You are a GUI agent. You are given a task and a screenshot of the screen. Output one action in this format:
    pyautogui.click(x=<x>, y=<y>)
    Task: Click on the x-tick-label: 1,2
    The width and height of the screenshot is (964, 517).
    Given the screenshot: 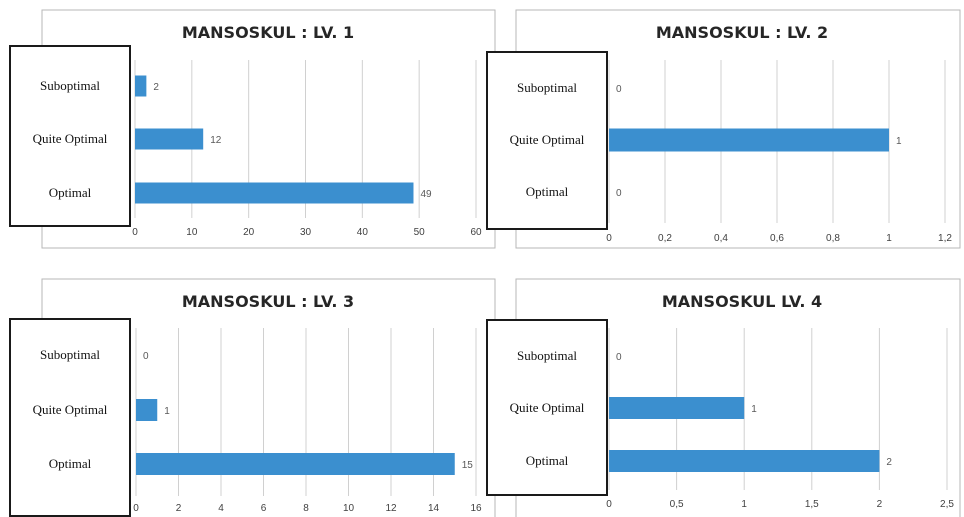 What is the action you would take?
    pyautogui.click(x=945, y=238)
    